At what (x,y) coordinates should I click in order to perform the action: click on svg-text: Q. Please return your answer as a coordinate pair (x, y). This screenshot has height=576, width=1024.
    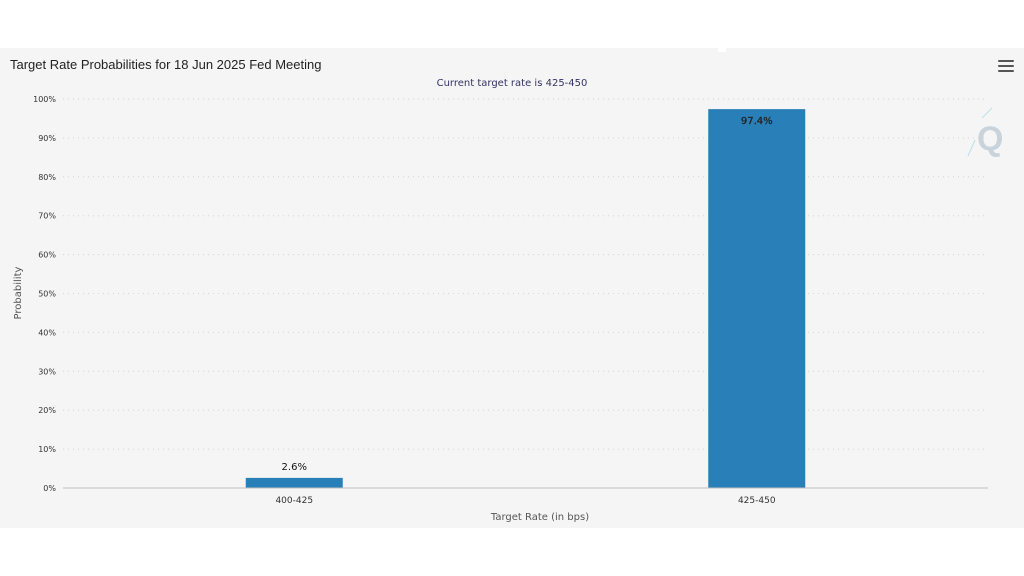
    Looking at the image, I should click on (990, 139).